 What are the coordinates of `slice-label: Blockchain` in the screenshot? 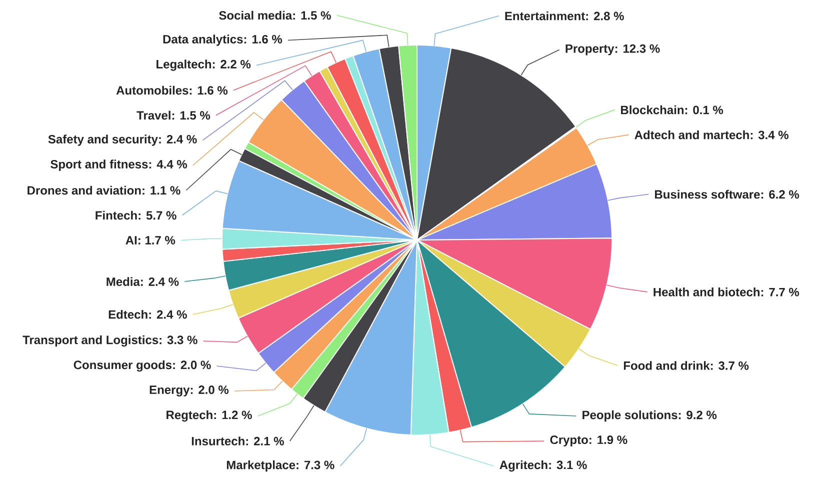 It's located at (652, 109).